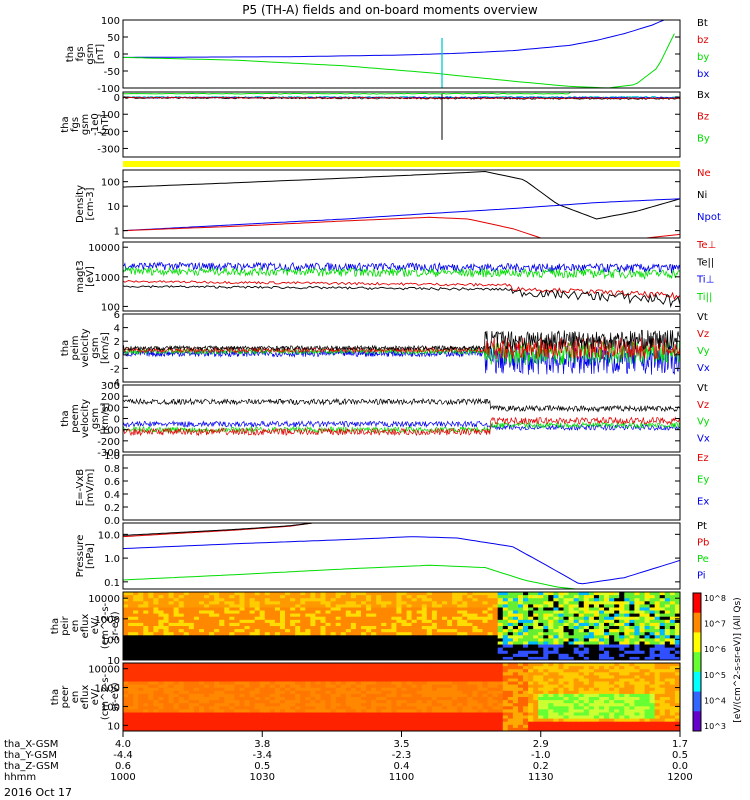  Describe the element at coordinates (401, 626) in the screenshot. I see `plot-area-peir` at that location.